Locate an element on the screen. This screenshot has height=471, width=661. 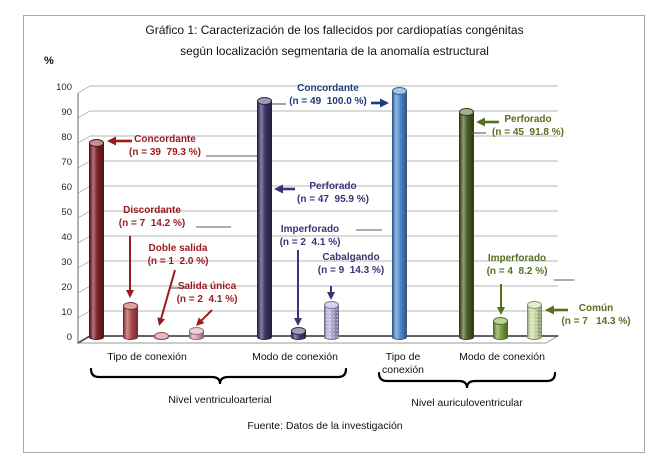
bar-salida-unica is located at coordinates (196, 333).